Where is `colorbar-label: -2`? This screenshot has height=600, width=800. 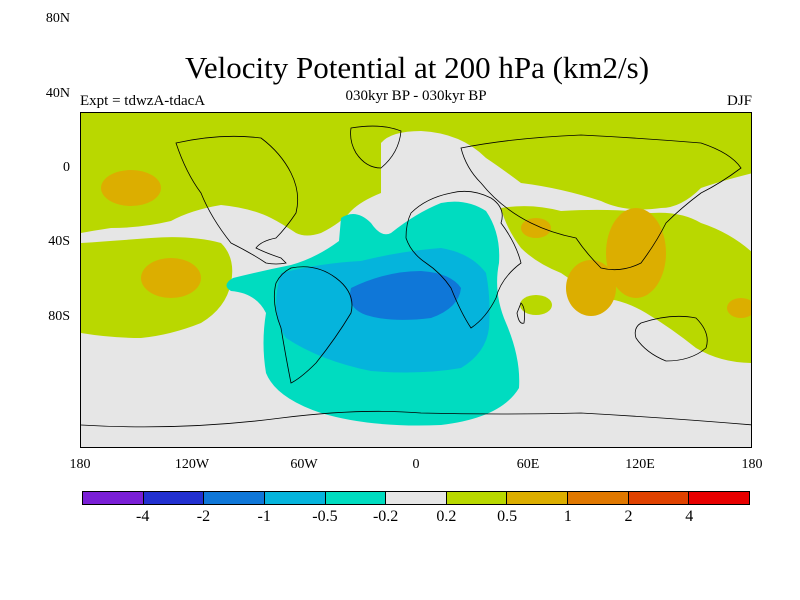
colorbar-label: -2 is located at coordinates (203, 516).